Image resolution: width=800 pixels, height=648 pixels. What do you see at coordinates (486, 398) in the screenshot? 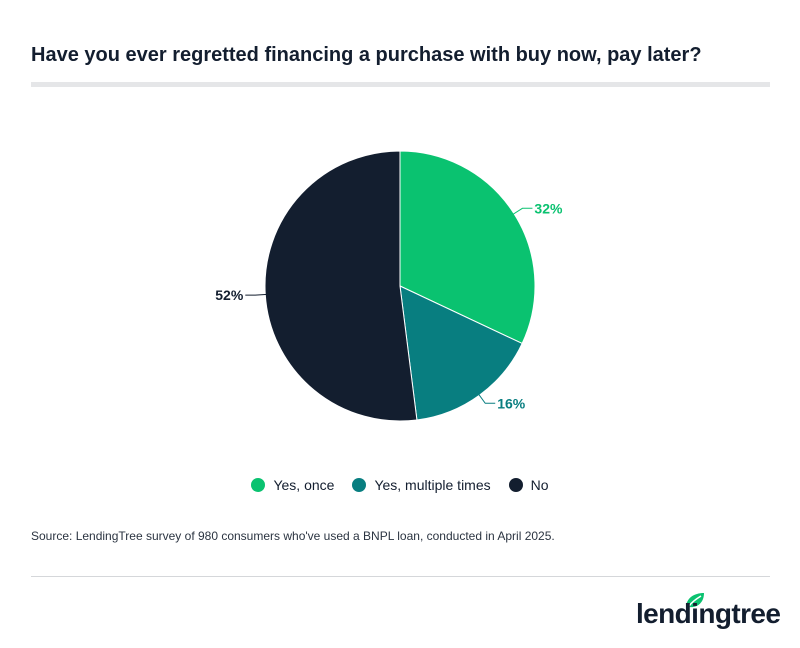
I see `leader-line-yes-multiple` at bounding box center [486, 398].